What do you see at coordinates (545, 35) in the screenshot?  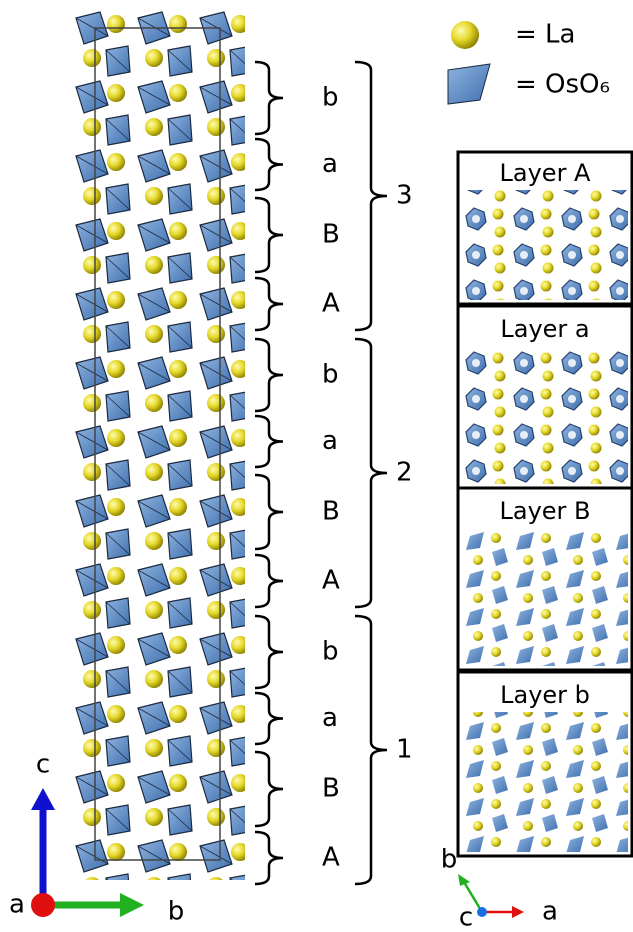 I see `legend-label: = La` at bounding box center [545, 35].